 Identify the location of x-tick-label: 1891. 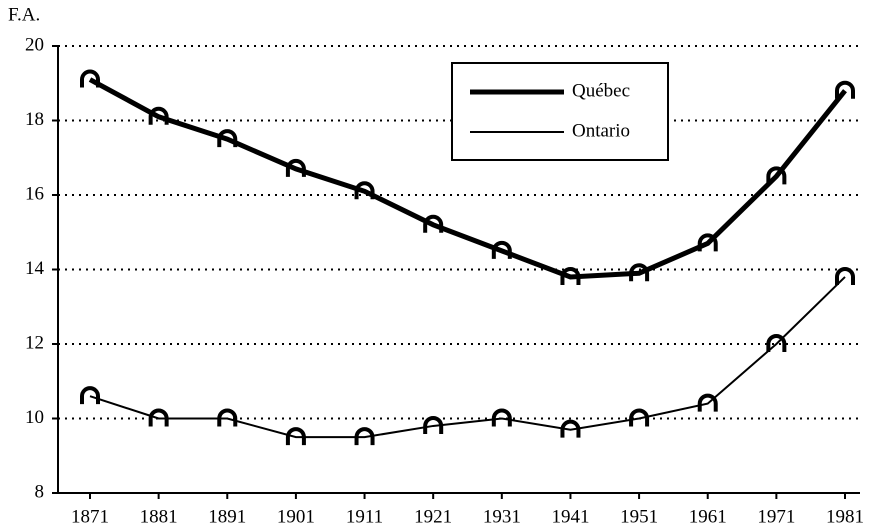
(227, 516).